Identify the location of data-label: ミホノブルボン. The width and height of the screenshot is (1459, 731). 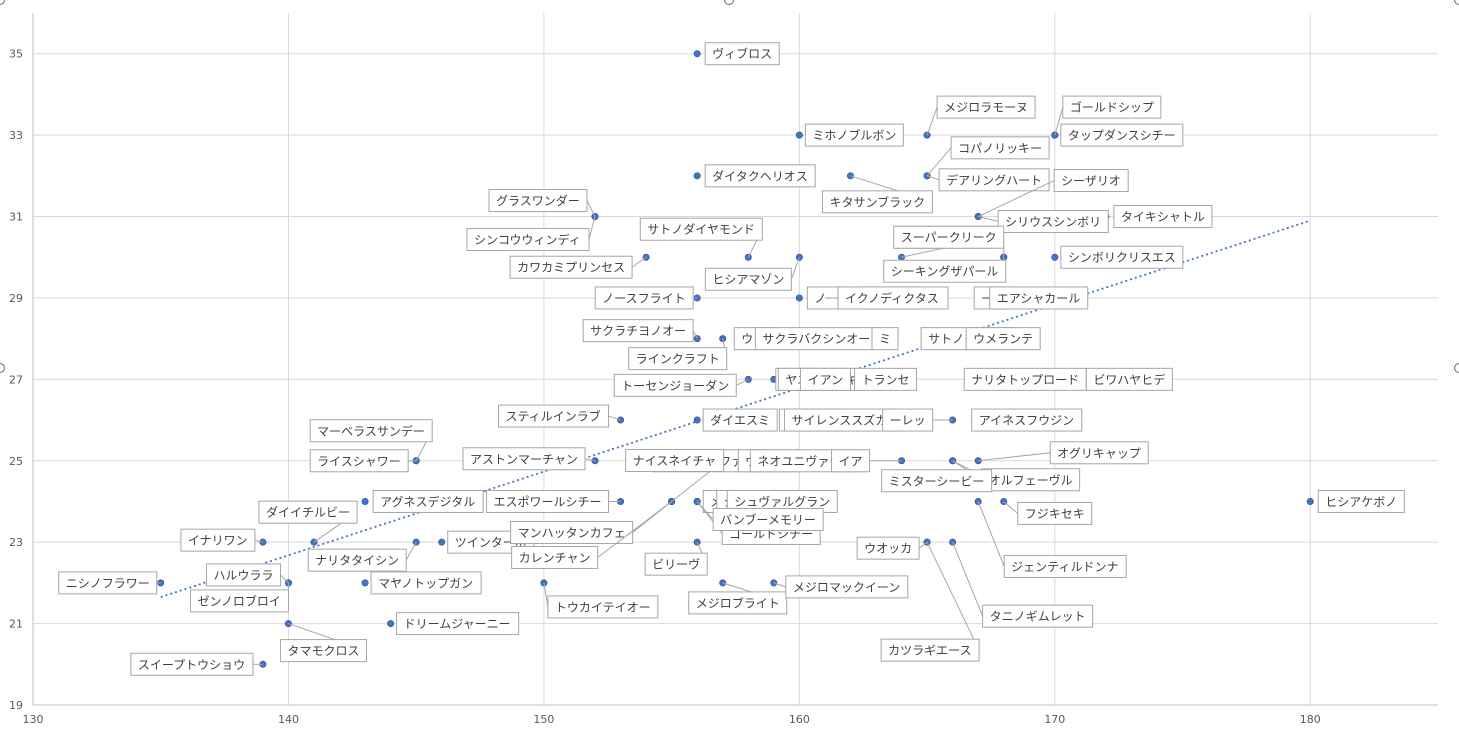
(854, 135).